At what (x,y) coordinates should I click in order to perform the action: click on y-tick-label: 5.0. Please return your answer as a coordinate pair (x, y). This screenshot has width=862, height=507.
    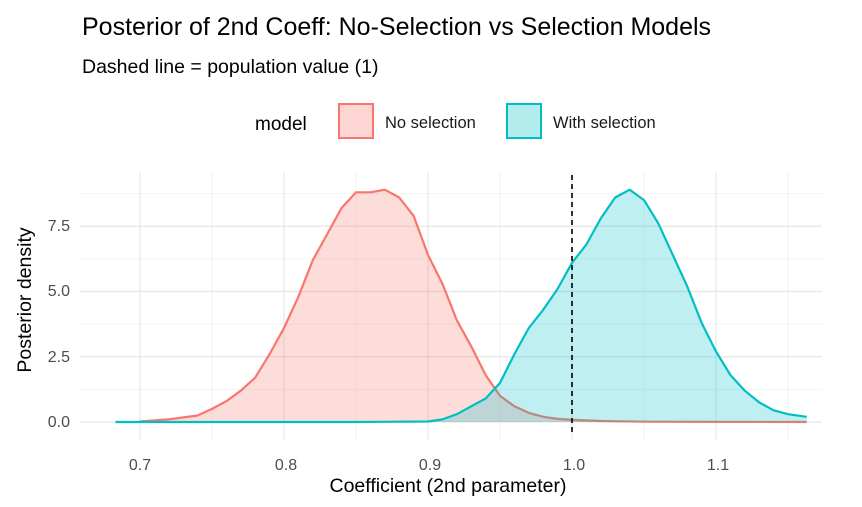
    Looking at the image, I should click on (59, 291).